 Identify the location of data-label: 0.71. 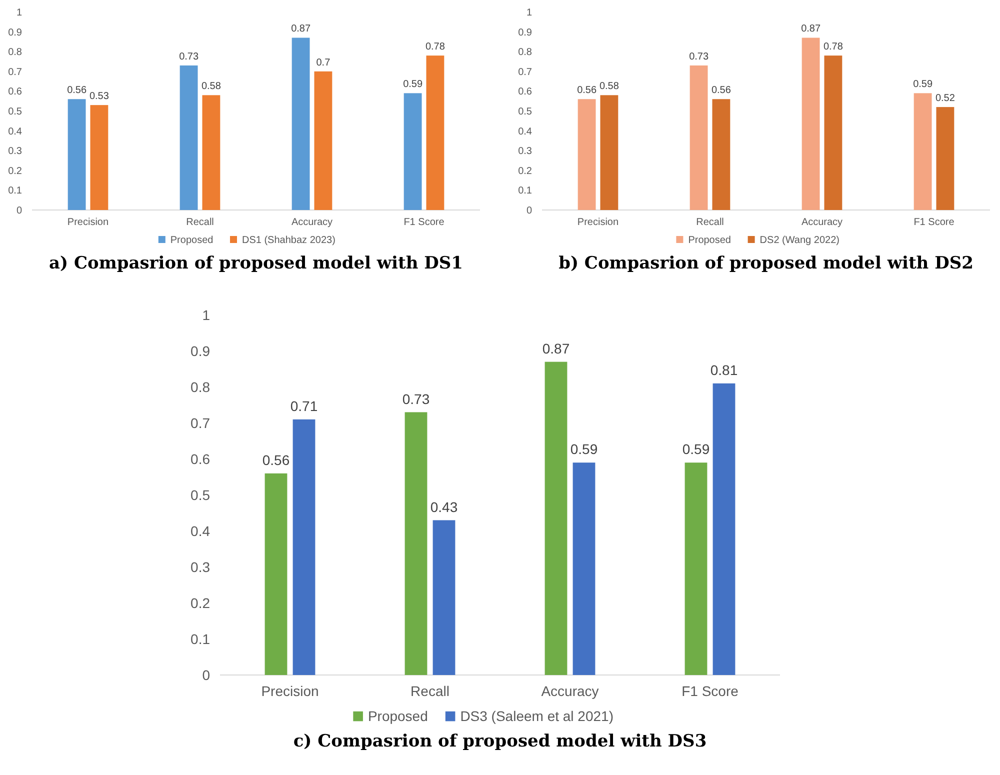
(304, 406).